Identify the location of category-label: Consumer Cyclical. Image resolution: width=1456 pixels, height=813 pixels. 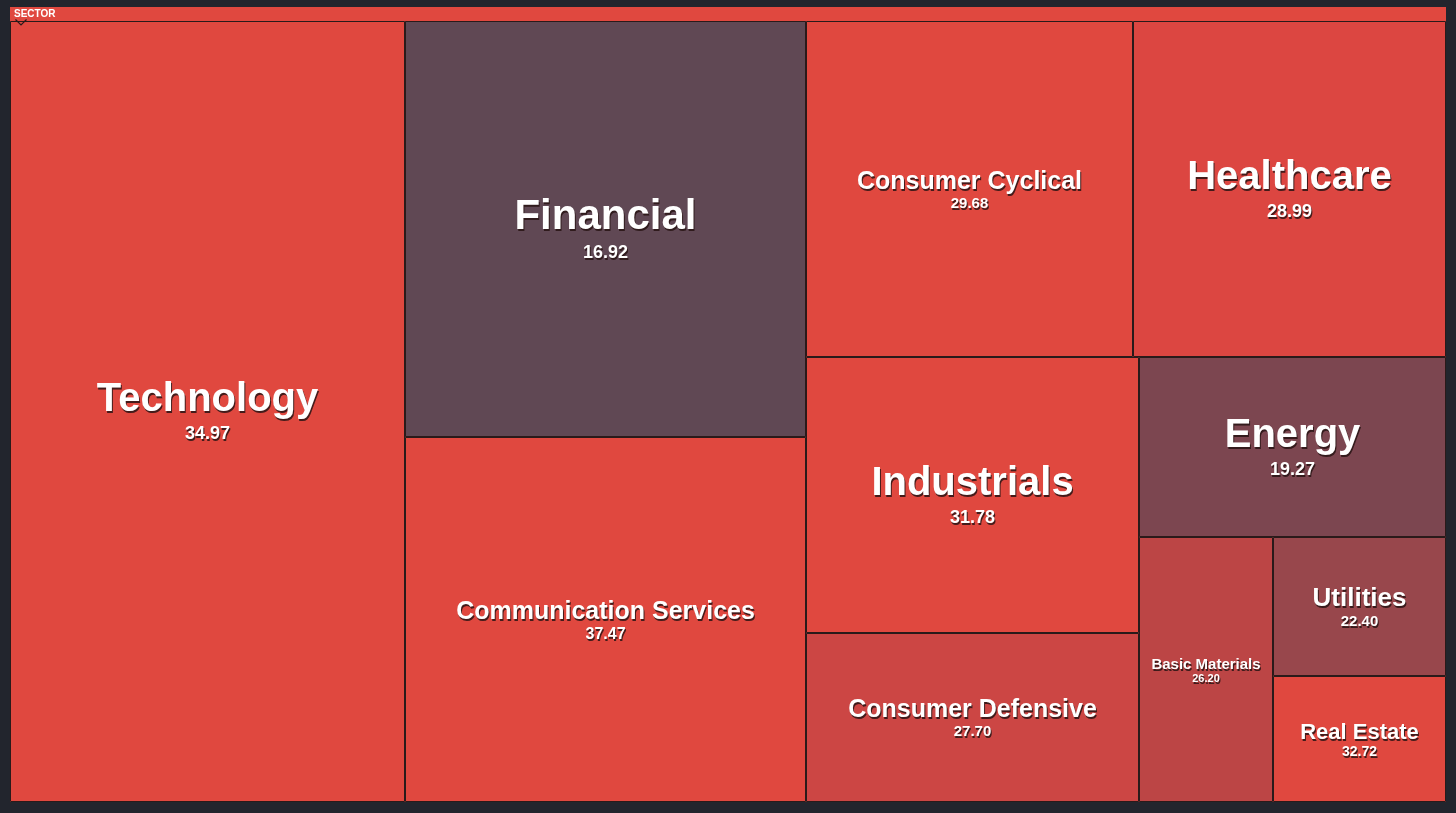
(969, 179).